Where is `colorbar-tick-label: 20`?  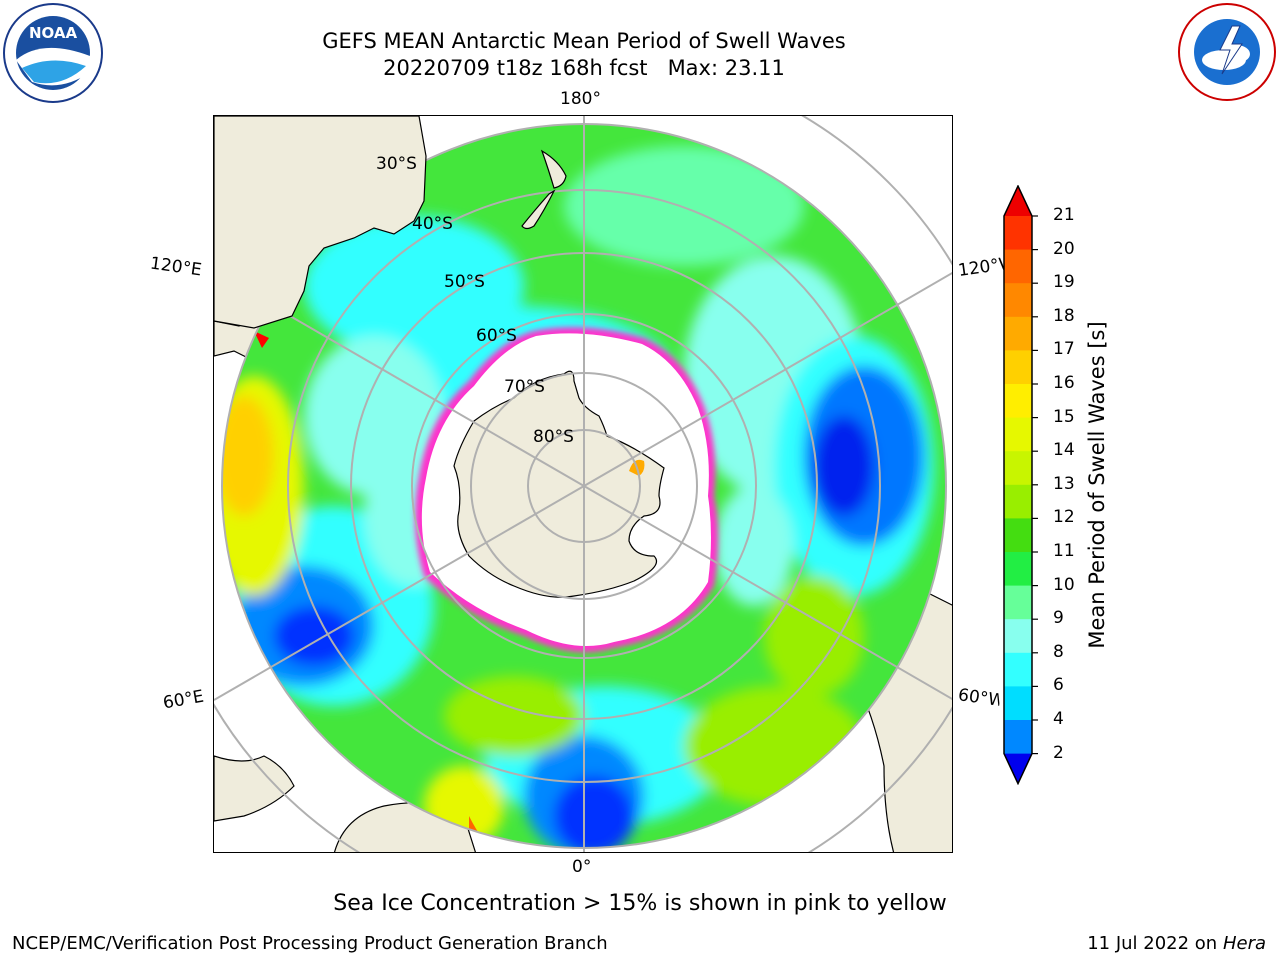
colorbar-tick-label: 20 is located at coordinates (1064, 248).